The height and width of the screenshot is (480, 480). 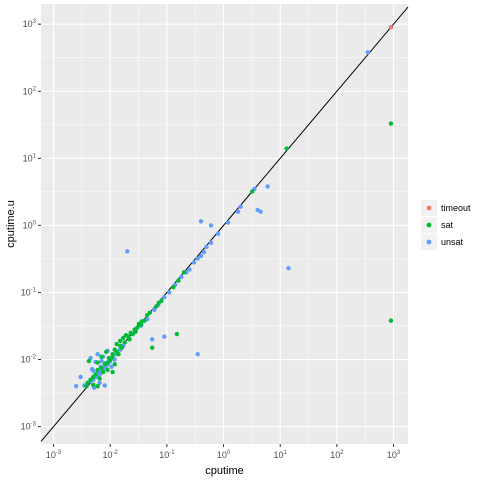 I want to click on x-tick-label: 102, so click(x=337, y=455).